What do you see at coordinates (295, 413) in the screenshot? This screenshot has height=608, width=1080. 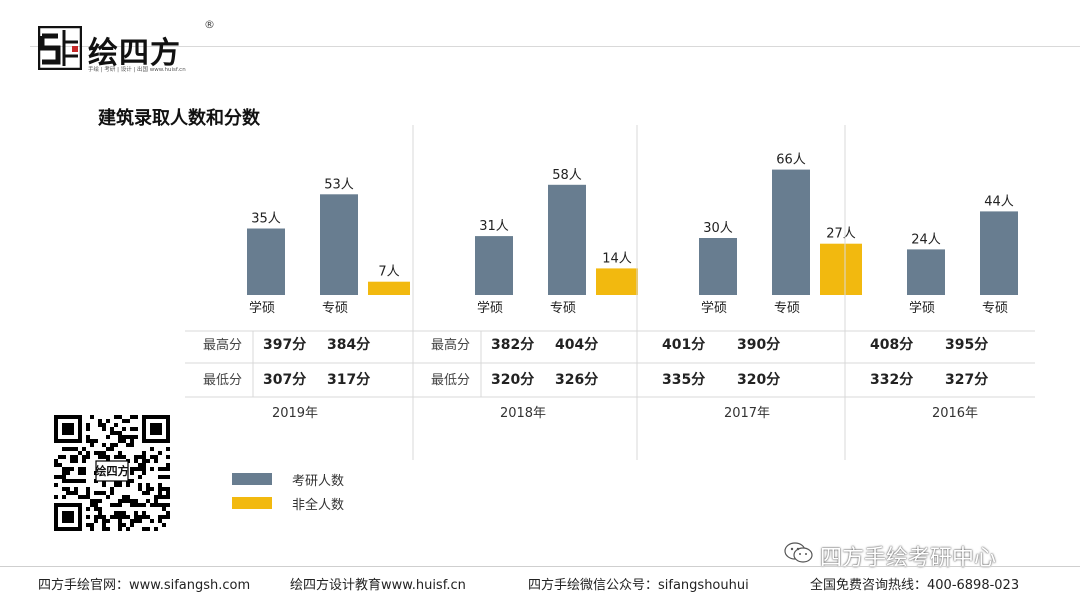 I see `year-label: 2019年` at bounding box center [295, 413].